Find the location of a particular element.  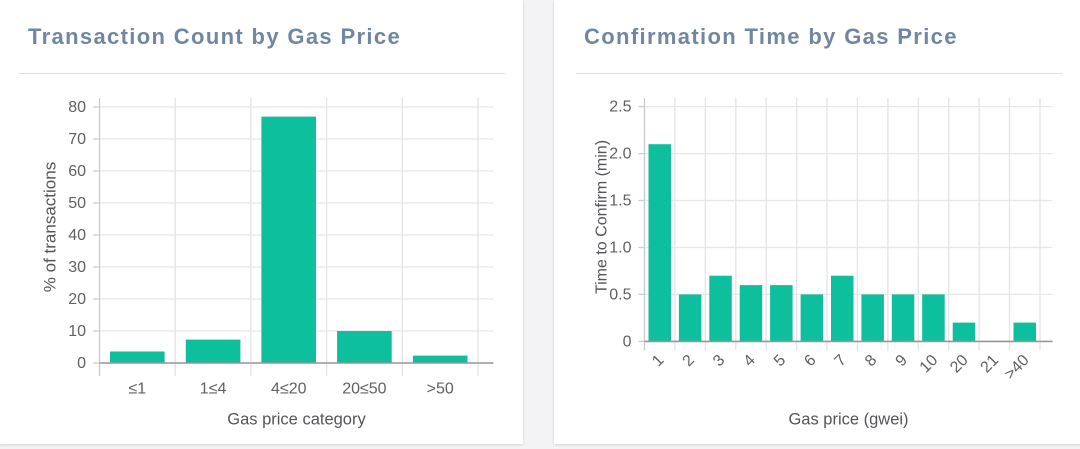

svg-text: 6 is located at coordinates (810, 361).